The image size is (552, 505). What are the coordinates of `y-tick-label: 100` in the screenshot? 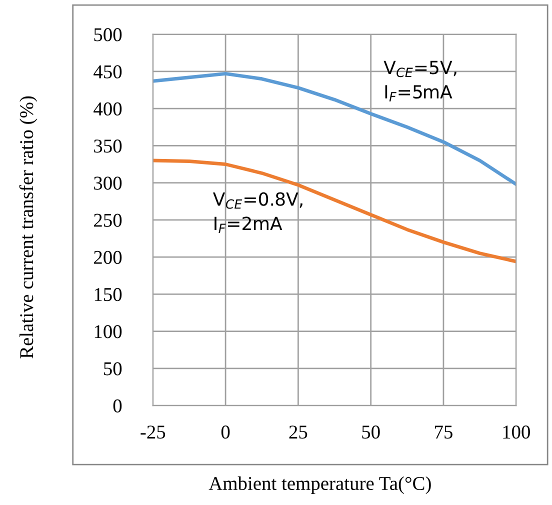 It's located at (108, 331).